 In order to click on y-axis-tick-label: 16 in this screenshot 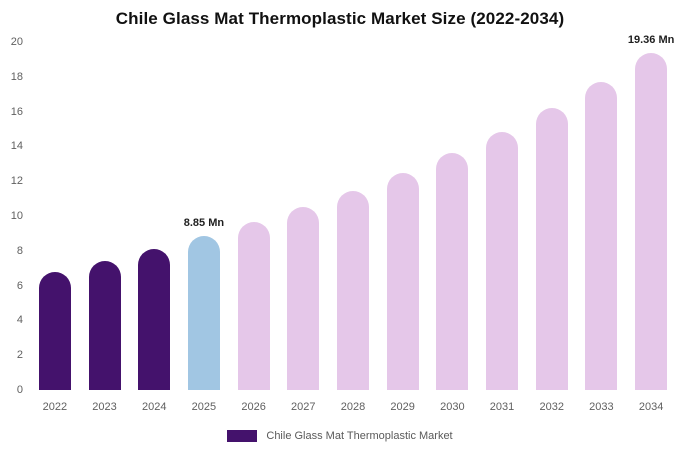, I will do `click(16, 111)`.